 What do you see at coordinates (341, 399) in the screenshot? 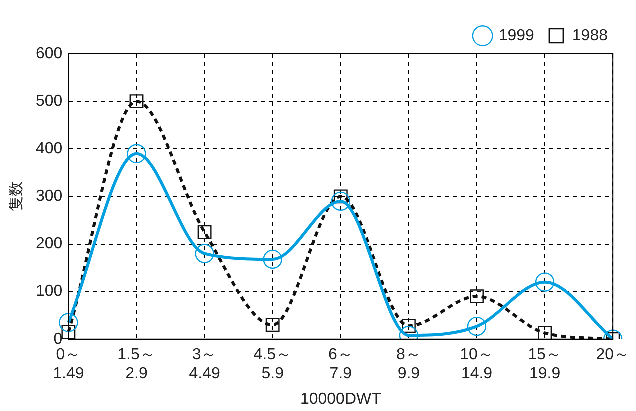
I see `x-axis-title: 10000DWT` at bounding box center [341, 399].